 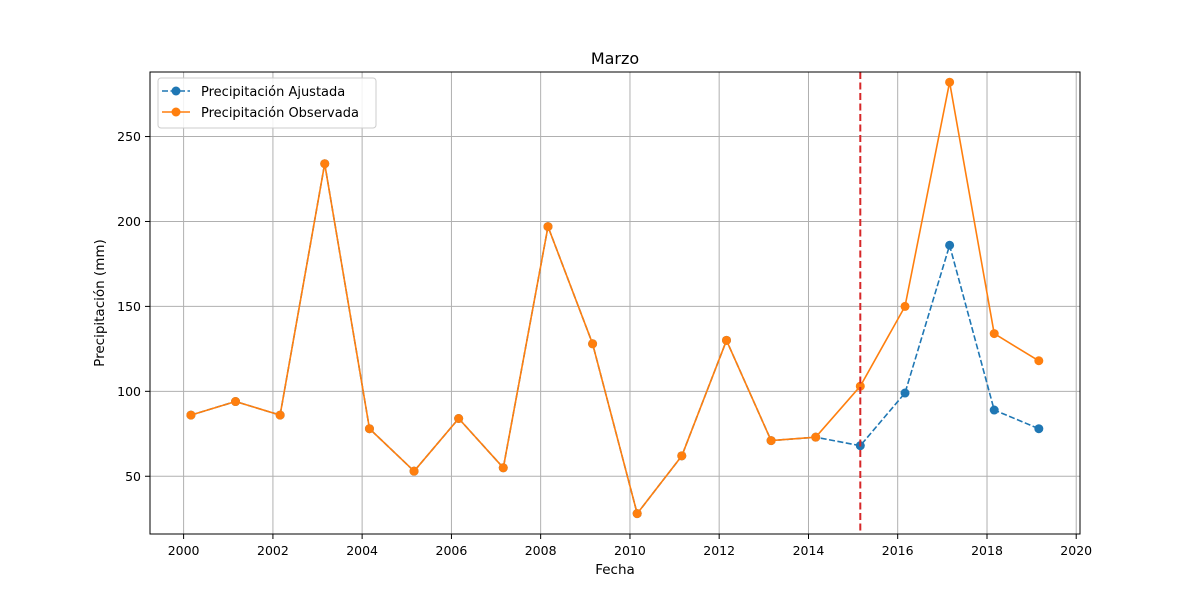 What do you see at coordinates (719, 550) in the screenshot?
I see `x-tick-label: 2012` at bounding box center [719, 550].